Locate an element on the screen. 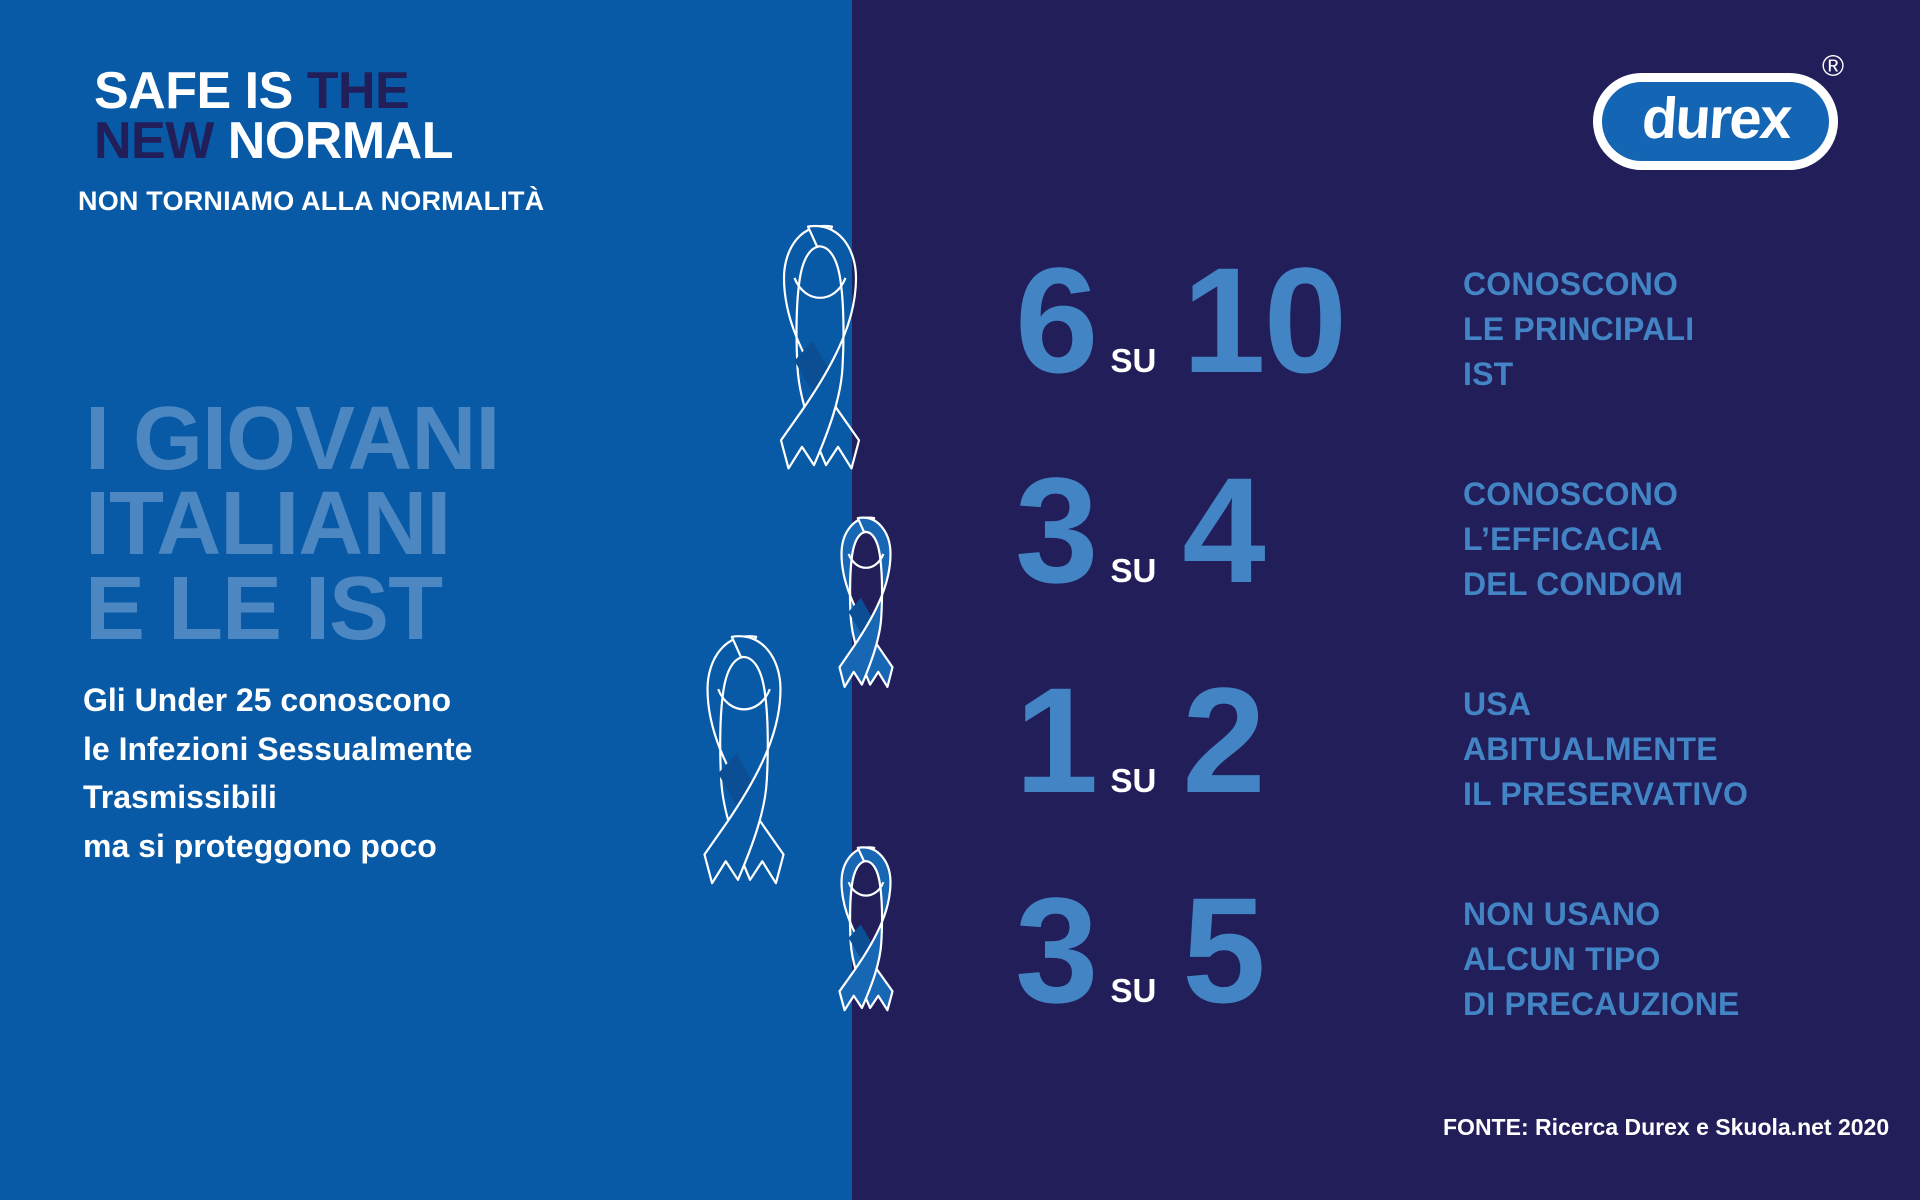  description-line: ma si proteggono poco is located at coordinates (260, 845).